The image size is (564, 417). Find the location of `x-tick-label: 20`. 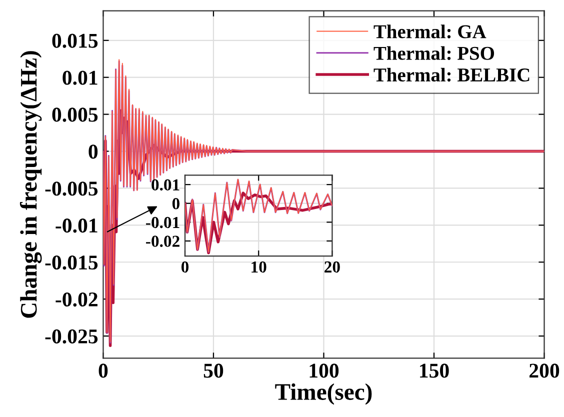

x-tick-label: 20 is located at coordinates (332, 267).